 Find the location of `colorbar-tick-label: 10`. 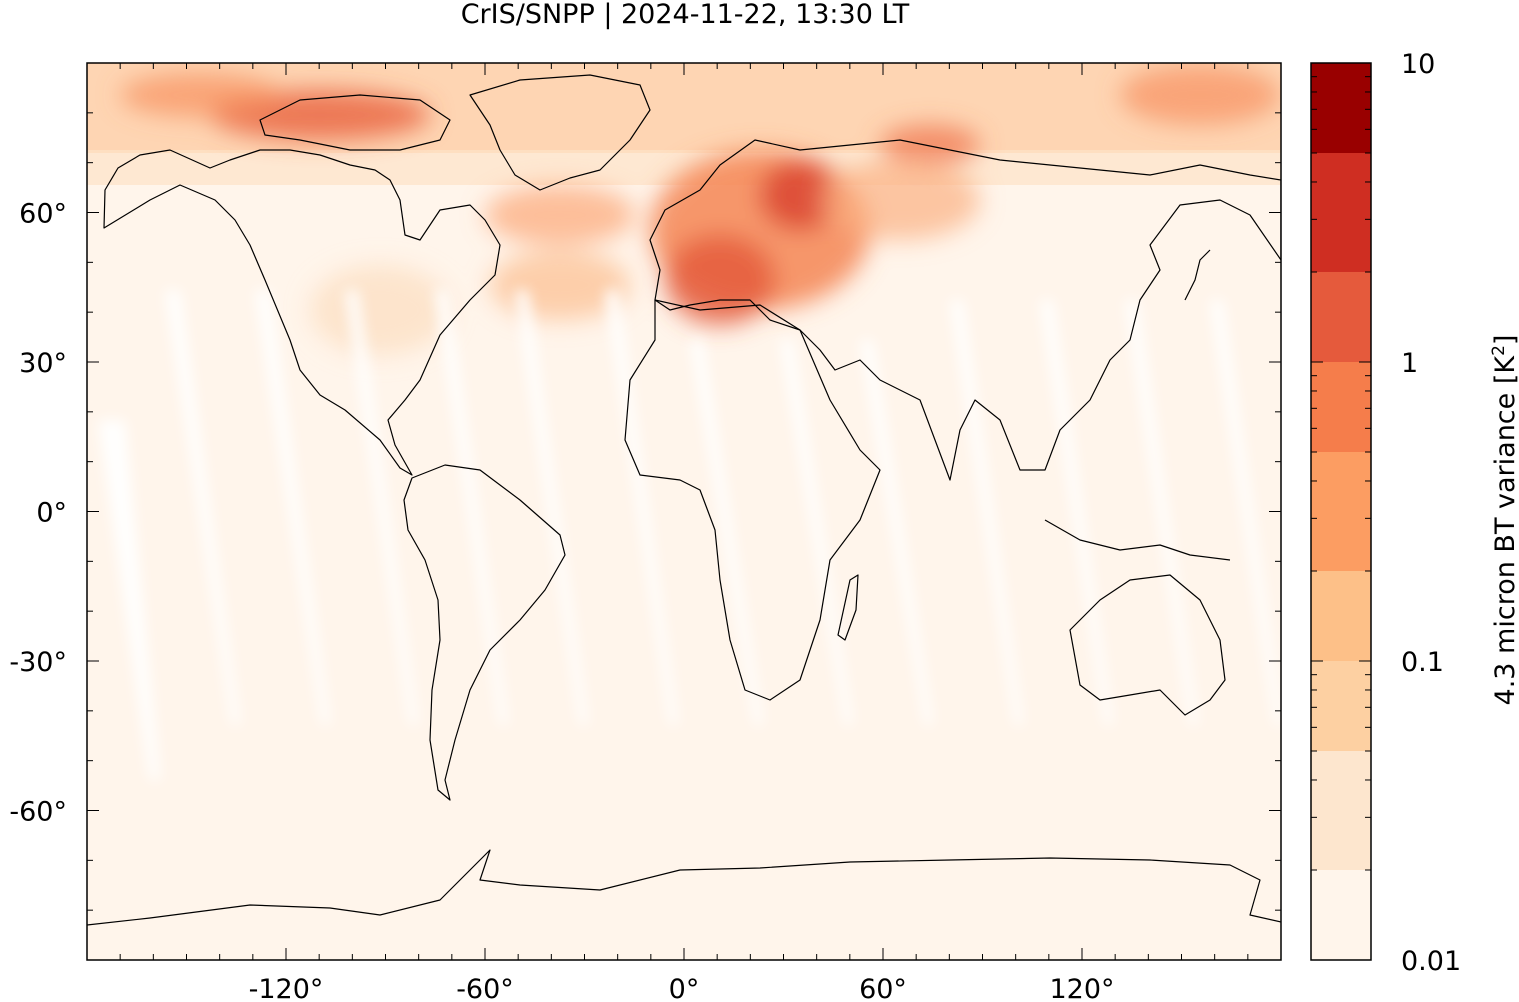

colorbar-tick-label: 10 is located at coordinates (1418, 64).